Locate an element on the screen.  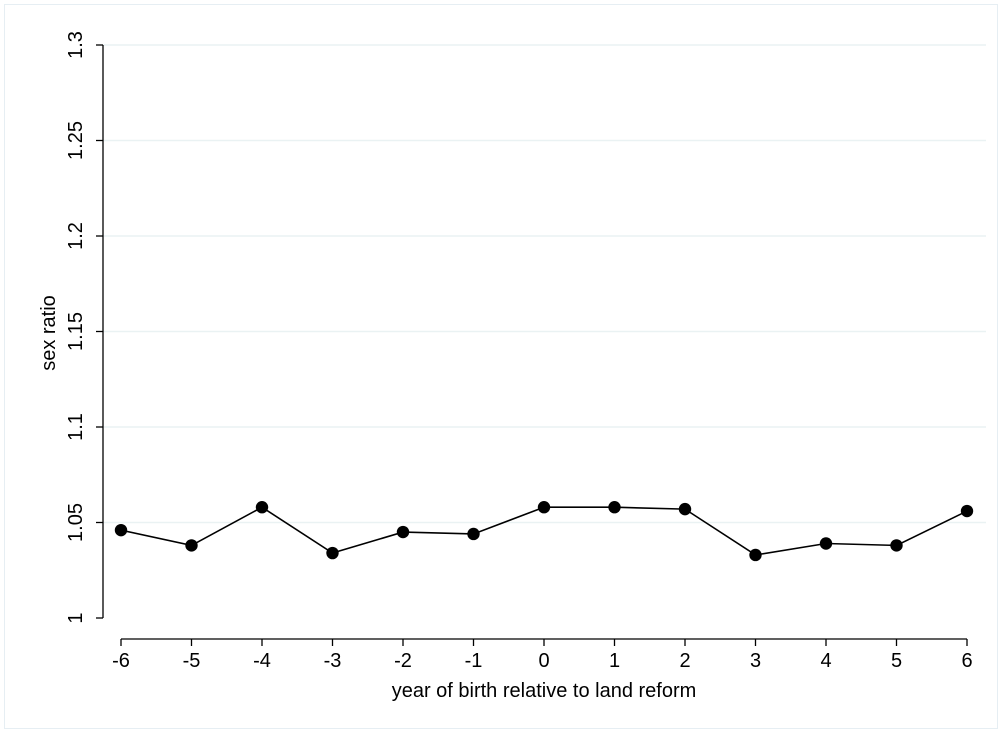
x-tick-label: 6 is located at coordinates (966, 661).